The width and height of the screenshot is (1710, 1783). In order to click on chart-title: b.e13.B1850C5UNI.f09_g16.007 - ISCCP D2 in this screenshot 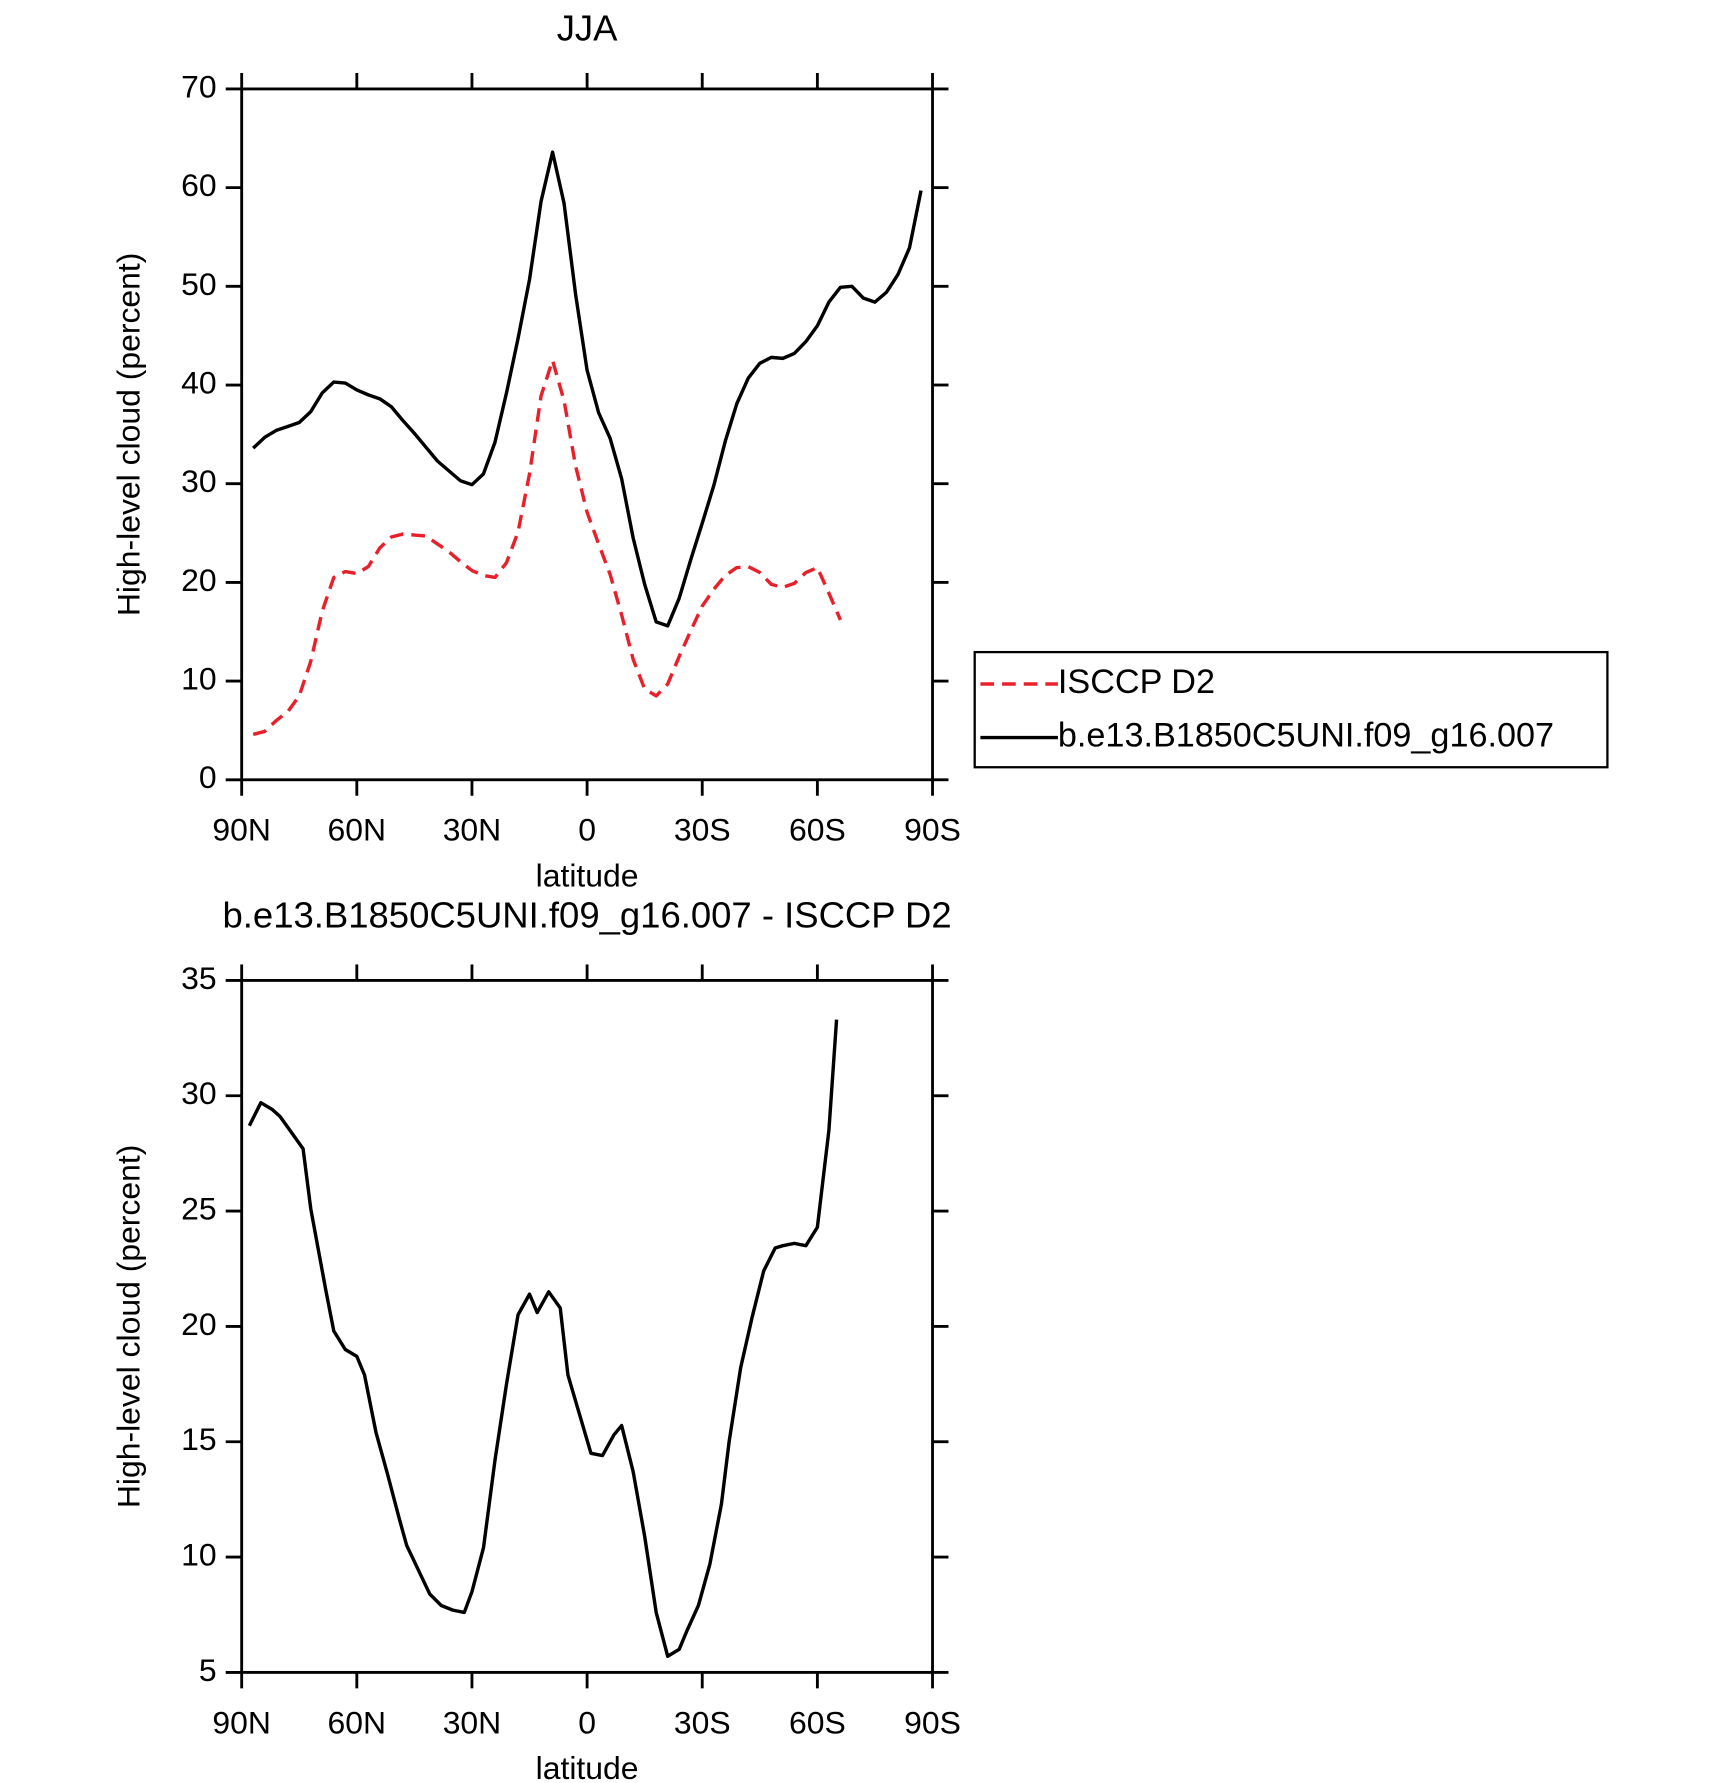, I will do `click(587, 914)`.